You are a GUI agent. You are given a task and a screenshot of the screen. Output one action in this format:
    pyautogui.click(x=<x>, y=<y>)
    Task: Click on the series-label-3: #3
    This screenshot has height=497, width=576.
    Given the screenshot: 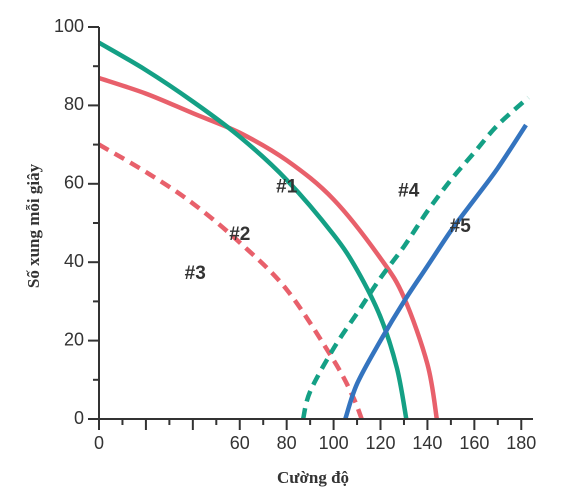 What is the action you would take?
    pyautogui.click(x=195, y=273)
    